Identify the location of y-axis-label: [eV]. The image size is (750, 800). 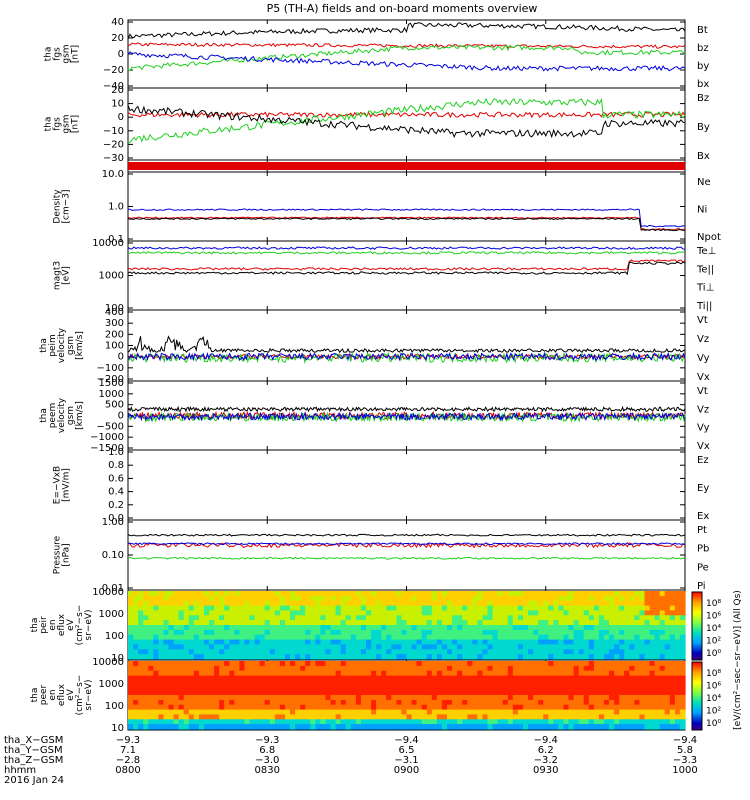
(67, 275).